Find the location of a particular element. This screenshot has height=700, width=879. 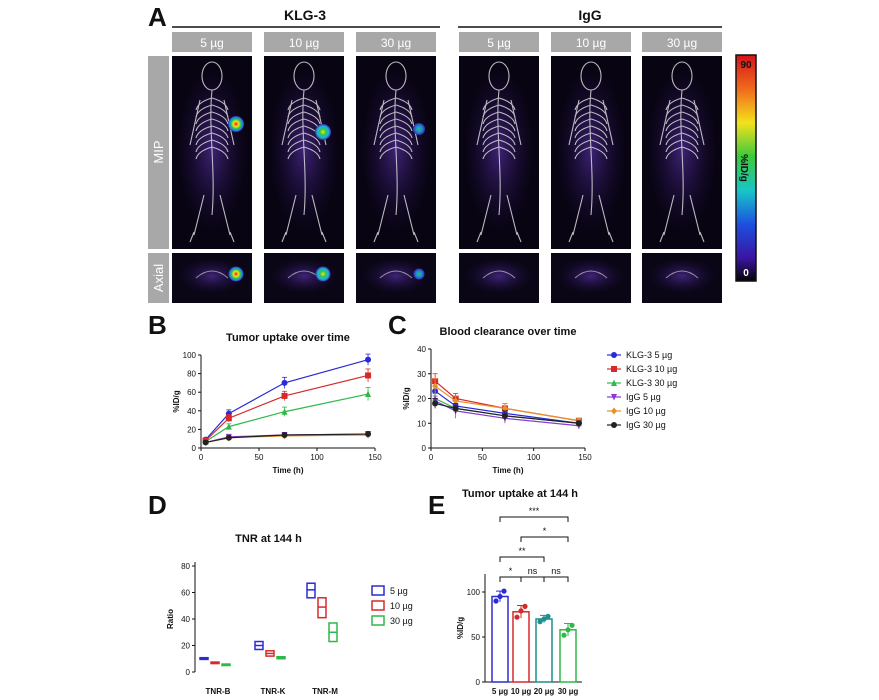

legend-label: 30 µg is located at coordinates (401, 621).